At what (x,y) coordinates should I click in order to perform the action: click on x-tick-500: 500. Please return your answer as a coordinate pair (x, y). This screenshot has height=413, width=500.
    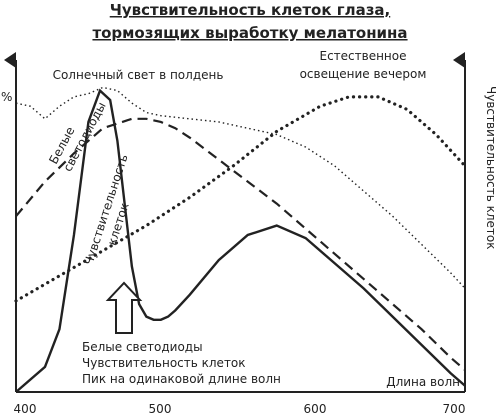
    Looking at the image, I should click on (160, 407).